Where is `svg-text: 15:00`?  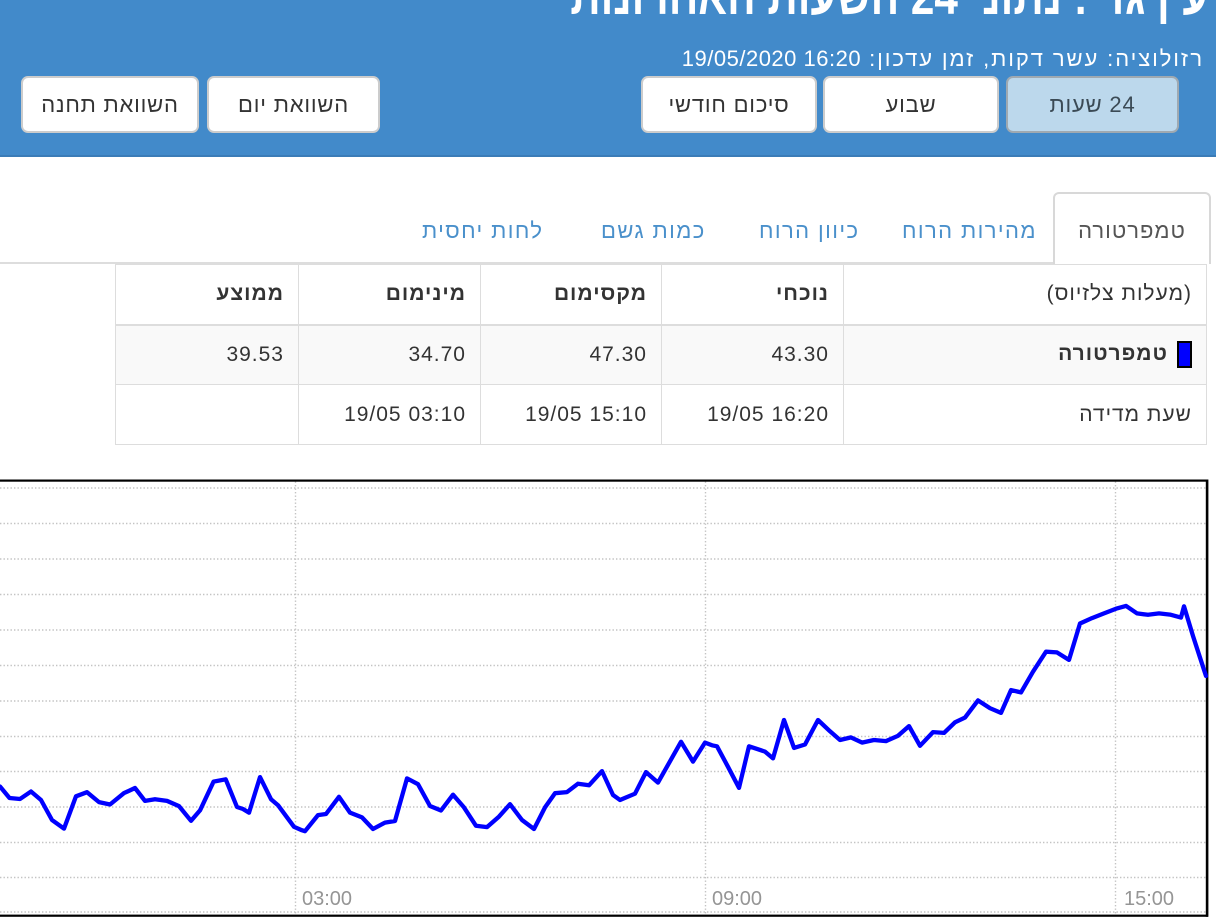
svg-text: 15:00 is located at coordinates (1149, 899).